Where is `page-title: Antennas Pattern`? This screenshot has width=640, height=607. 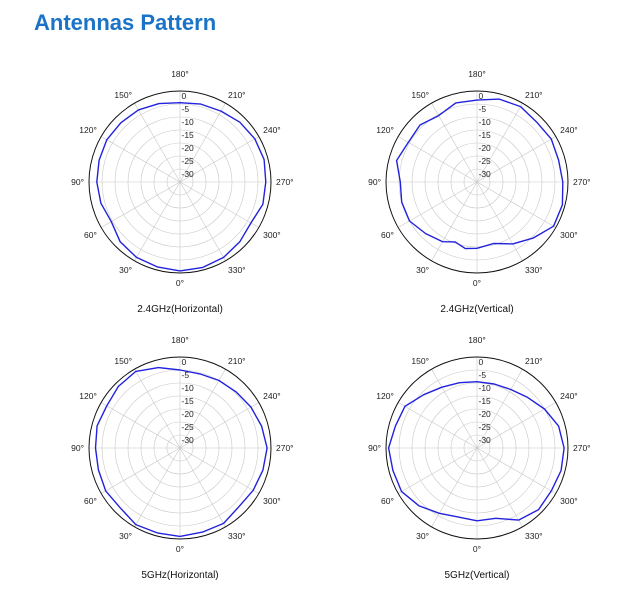 page-title: Antennas Pattern is located at coordinates (125, 22).